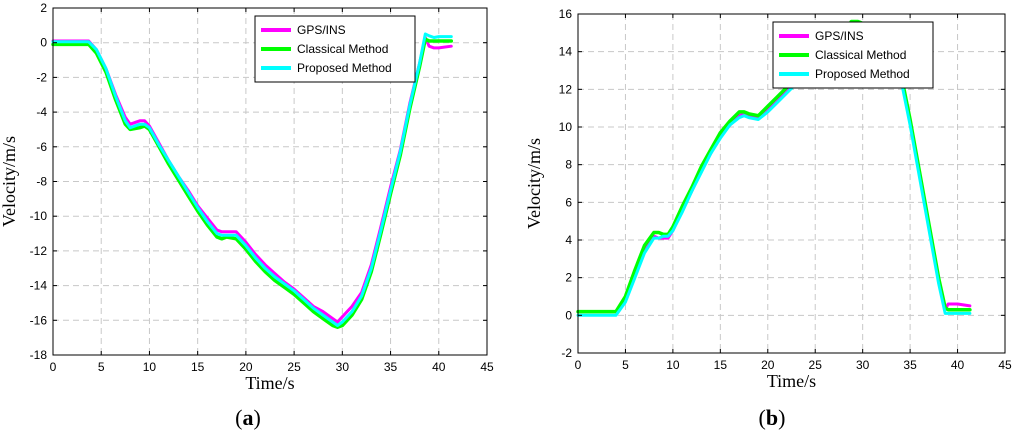 The image size is (1024, 440). Describe the element at coordinates (39, 216) in the screenshot. I see `y-tick-label: -10` at that location.